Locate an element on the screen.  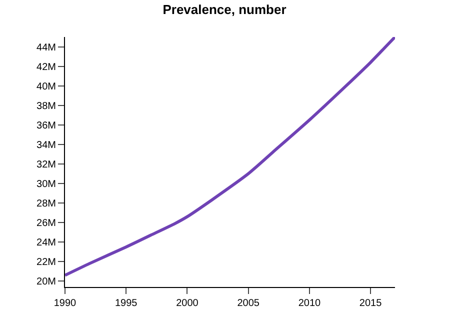
y-tick-label: 24M is located at coordinates (46, 243).